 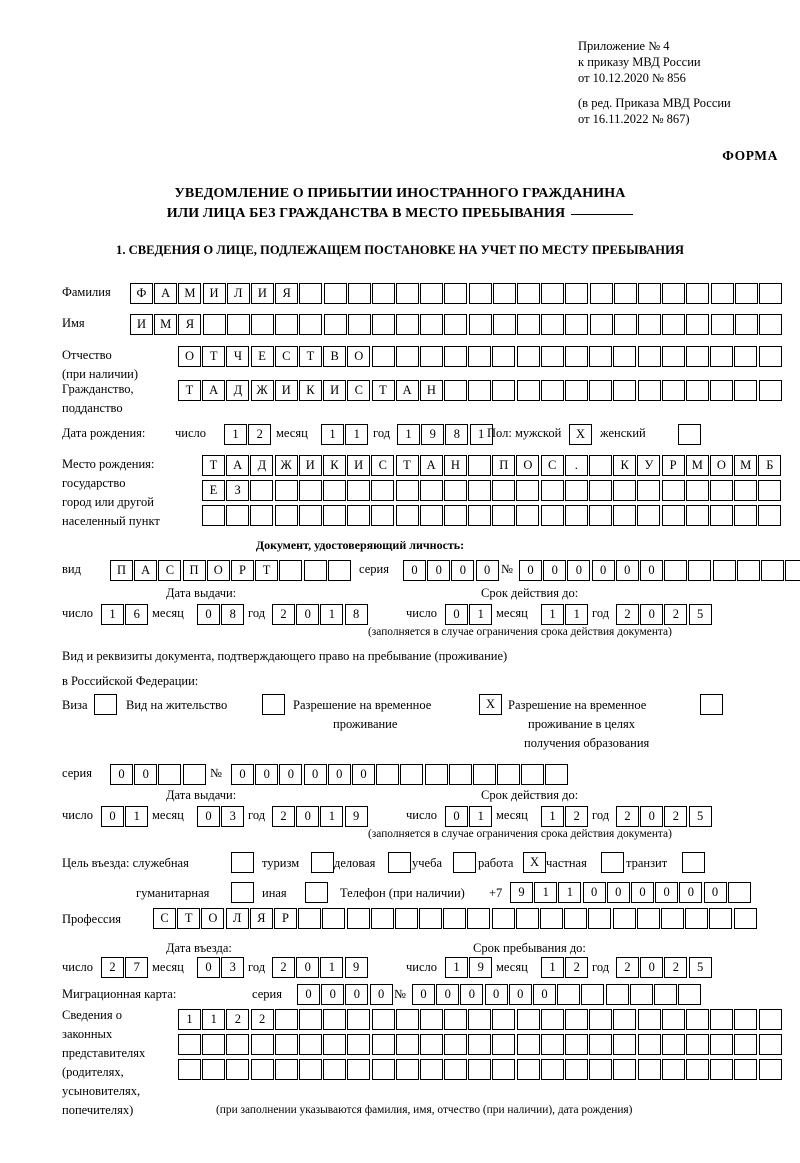 What do you see at coordinates (334, 465) in the screenshot?
I see `char-cell: К` at bounding box center [334, 465].